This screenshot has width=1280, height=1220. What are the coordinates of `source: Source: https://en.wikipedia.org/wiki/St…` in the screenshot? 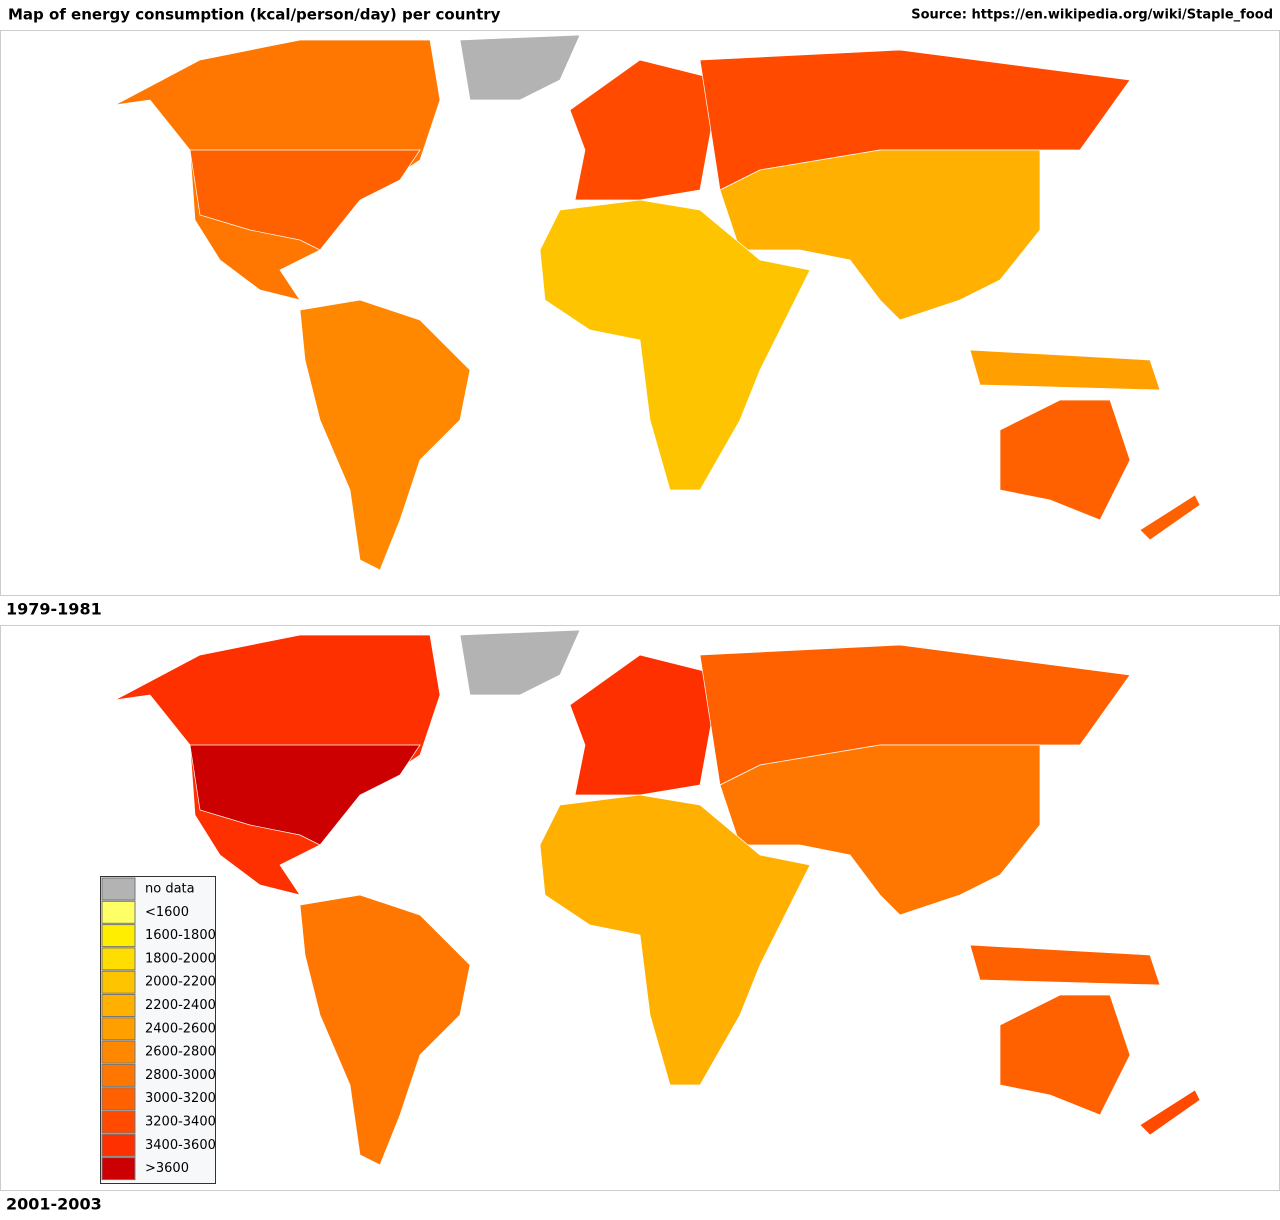 It's located at (1092, 15).